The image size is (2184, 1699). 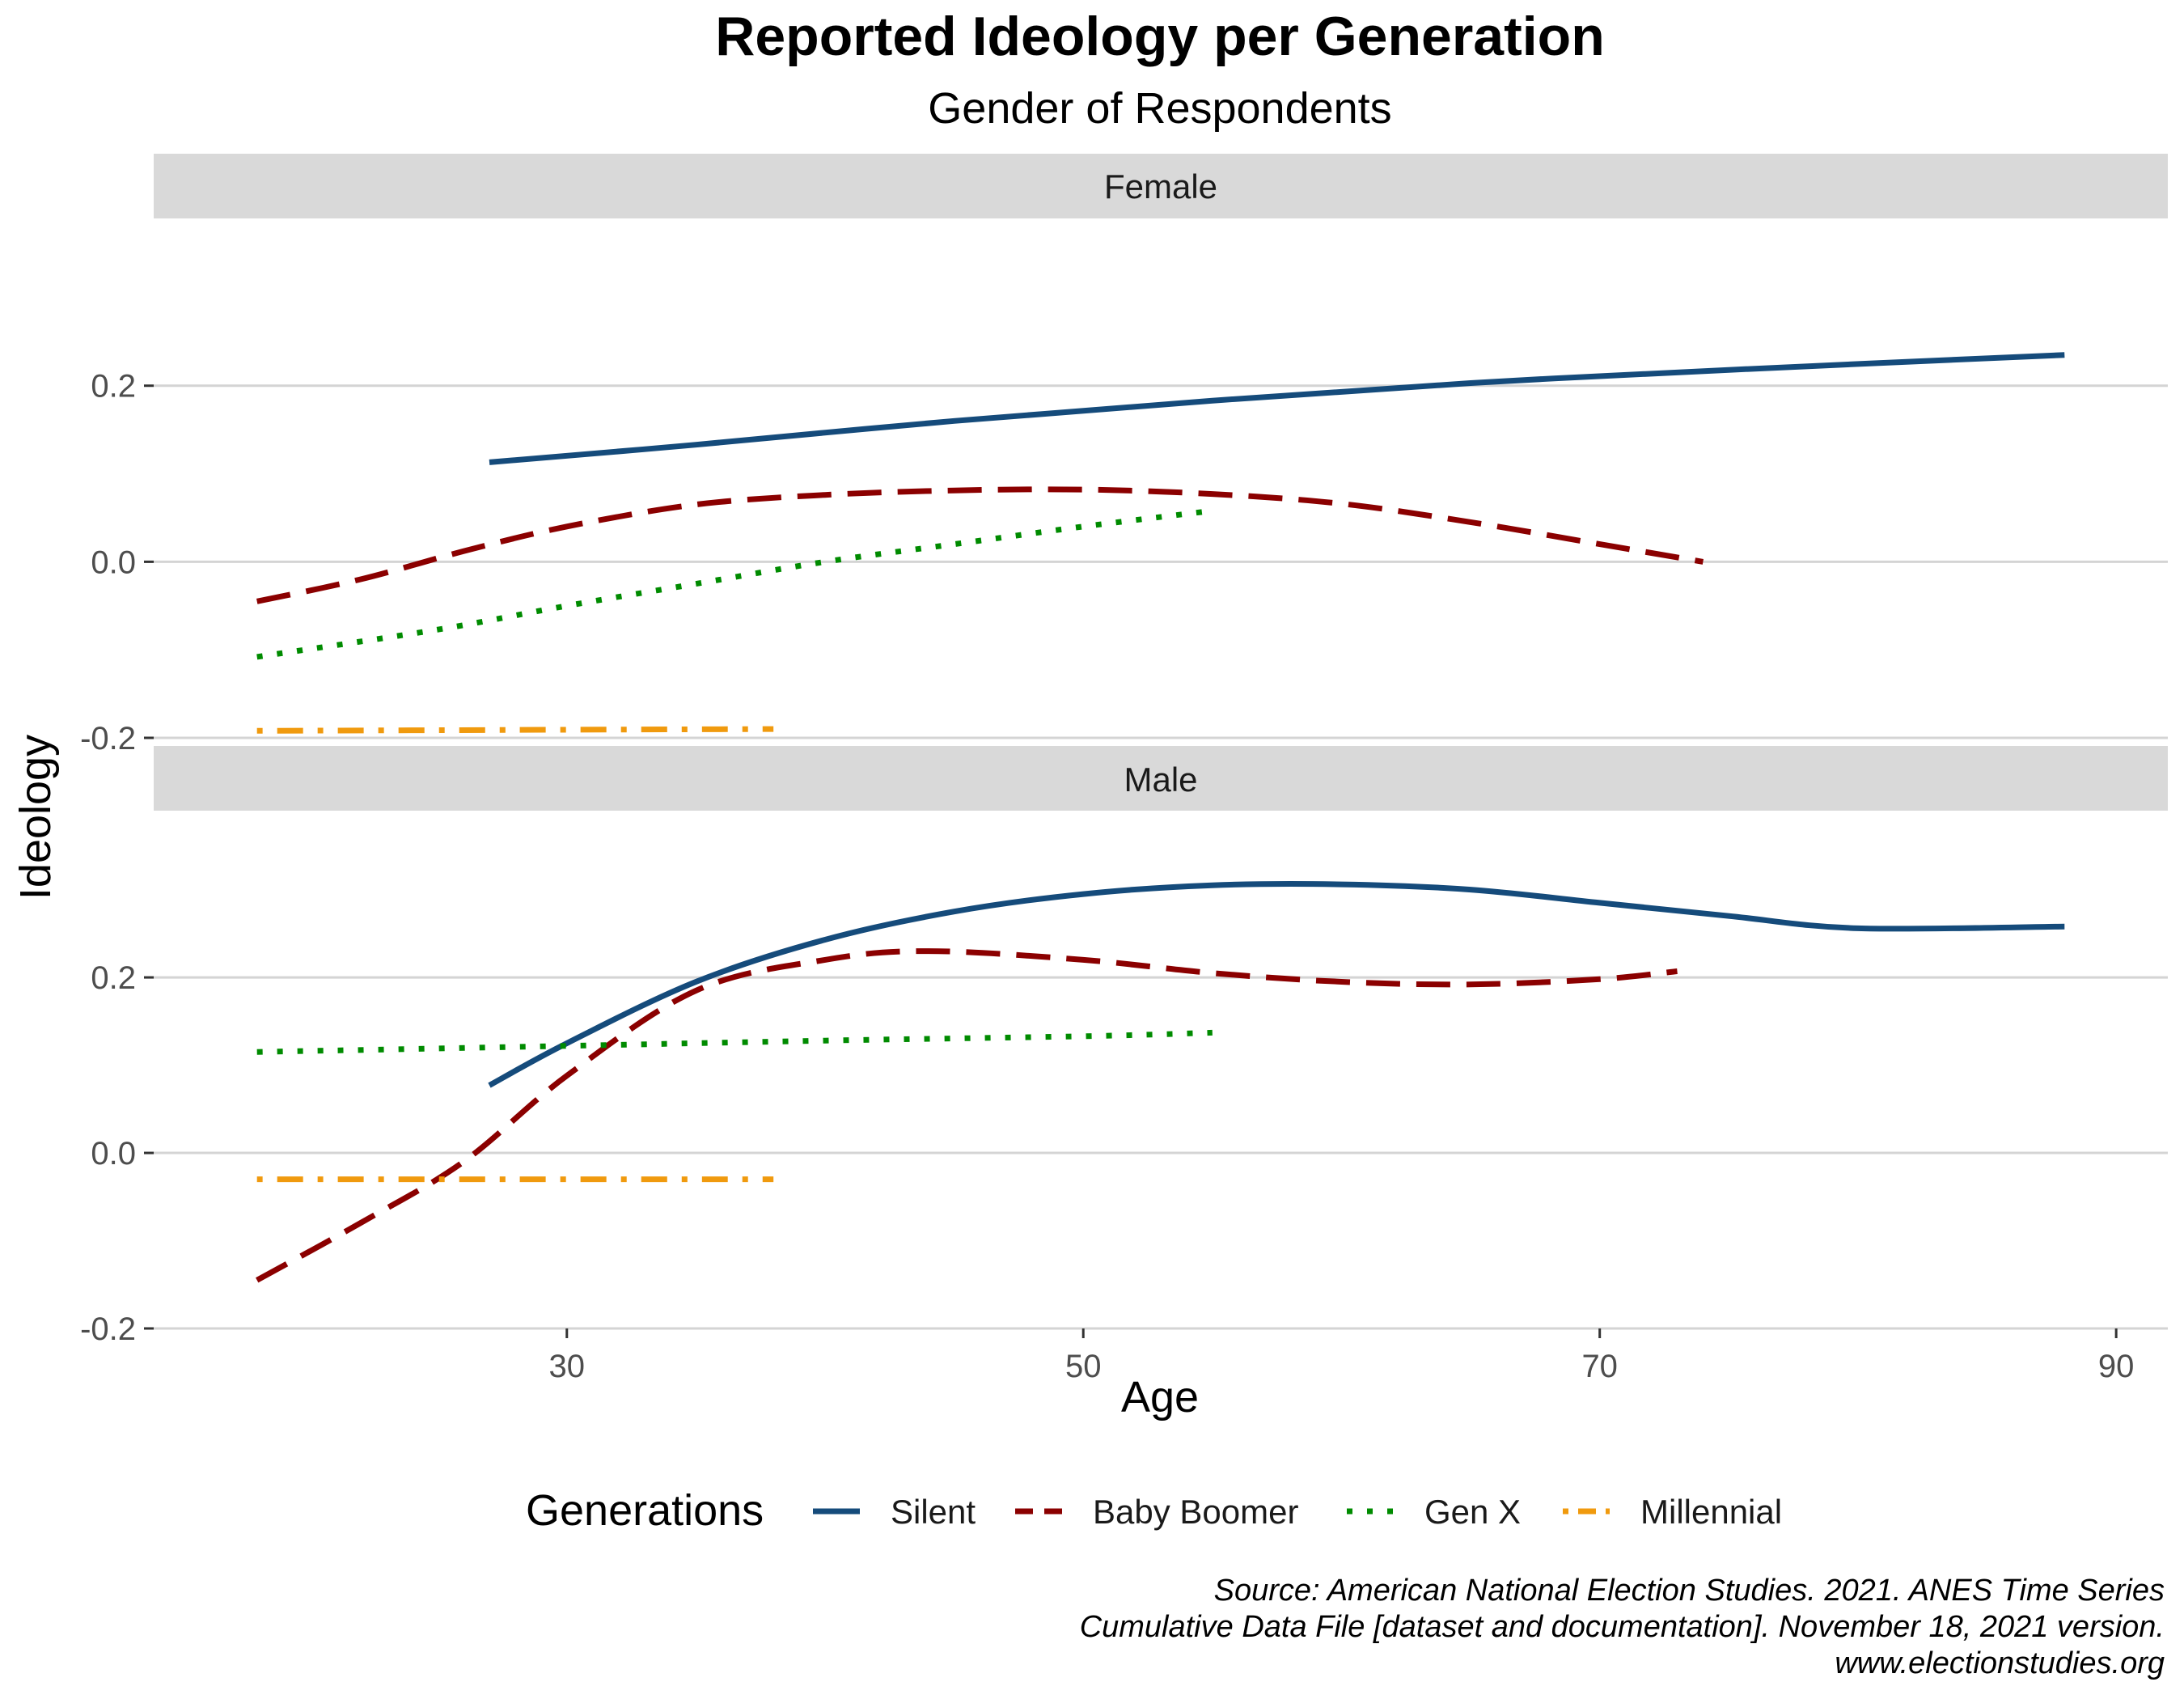 I want to click on x-tick-label: 70, so click(x=1599, y=1366).